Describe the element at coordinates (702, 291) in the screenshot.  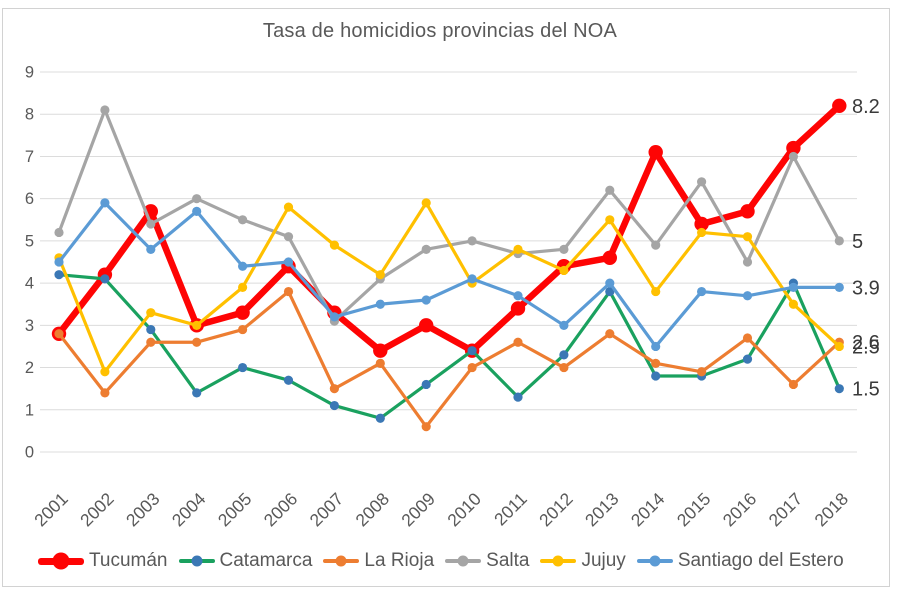
I see `series-marker-santiago-del-estero-2015` at that location.